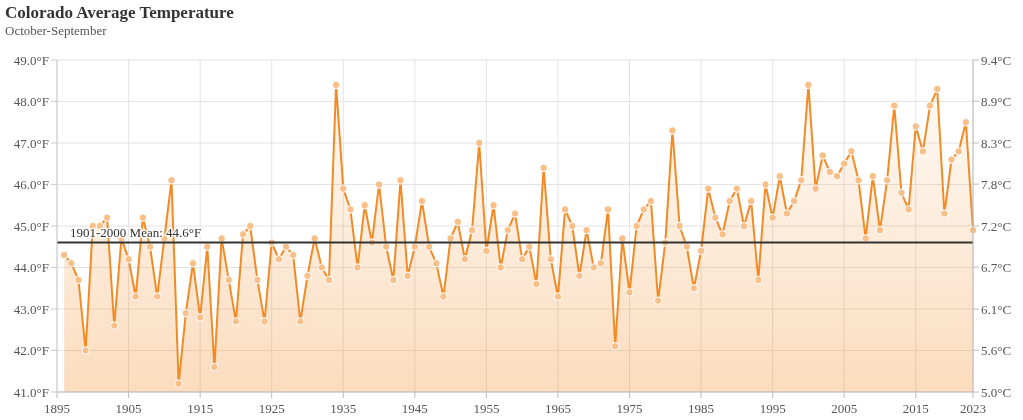  I want to click on chart-subtitle: October-September, so click(56, 30).